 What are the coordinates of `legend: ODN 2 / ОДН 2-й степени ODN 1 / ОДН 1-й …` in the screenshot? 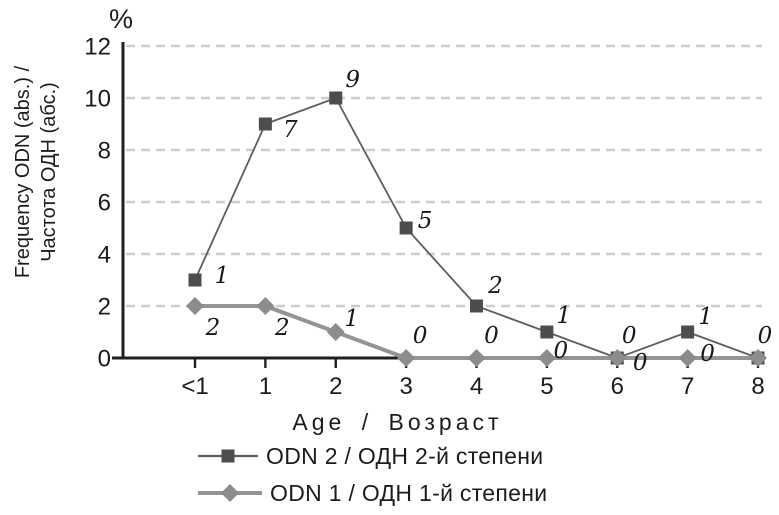 It's located at (372, 474).